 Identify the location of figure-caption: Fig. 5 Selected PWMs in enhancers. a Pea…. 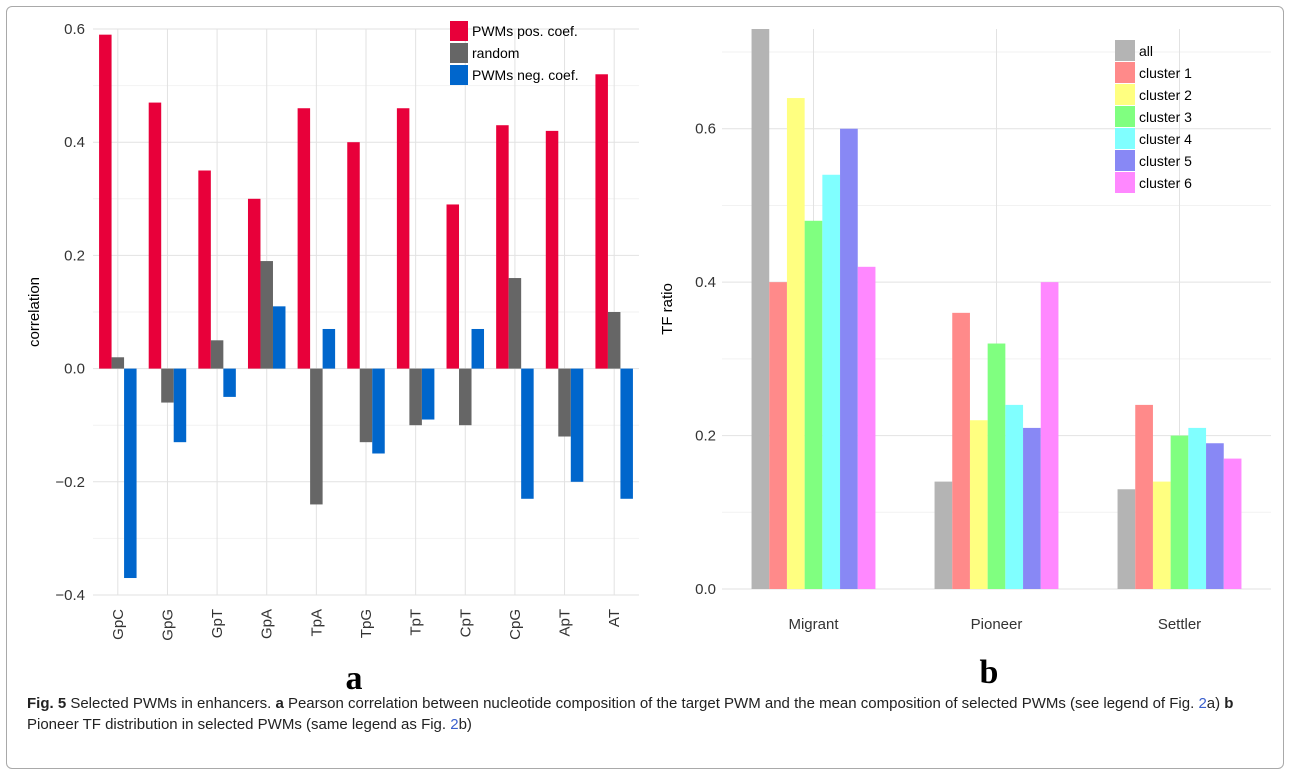
(652, 714).